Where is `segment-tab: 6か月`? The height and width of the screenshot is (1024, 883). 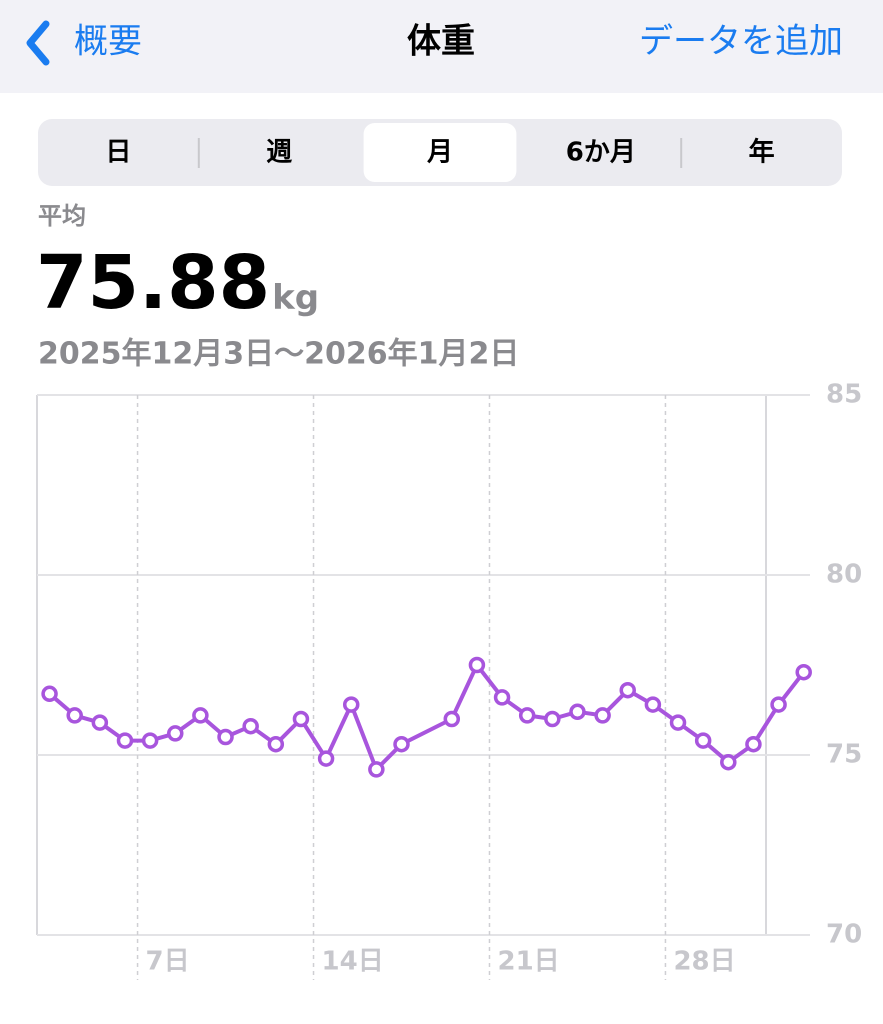 segment-tab: 6か月 is located at coordinates (601, 153).